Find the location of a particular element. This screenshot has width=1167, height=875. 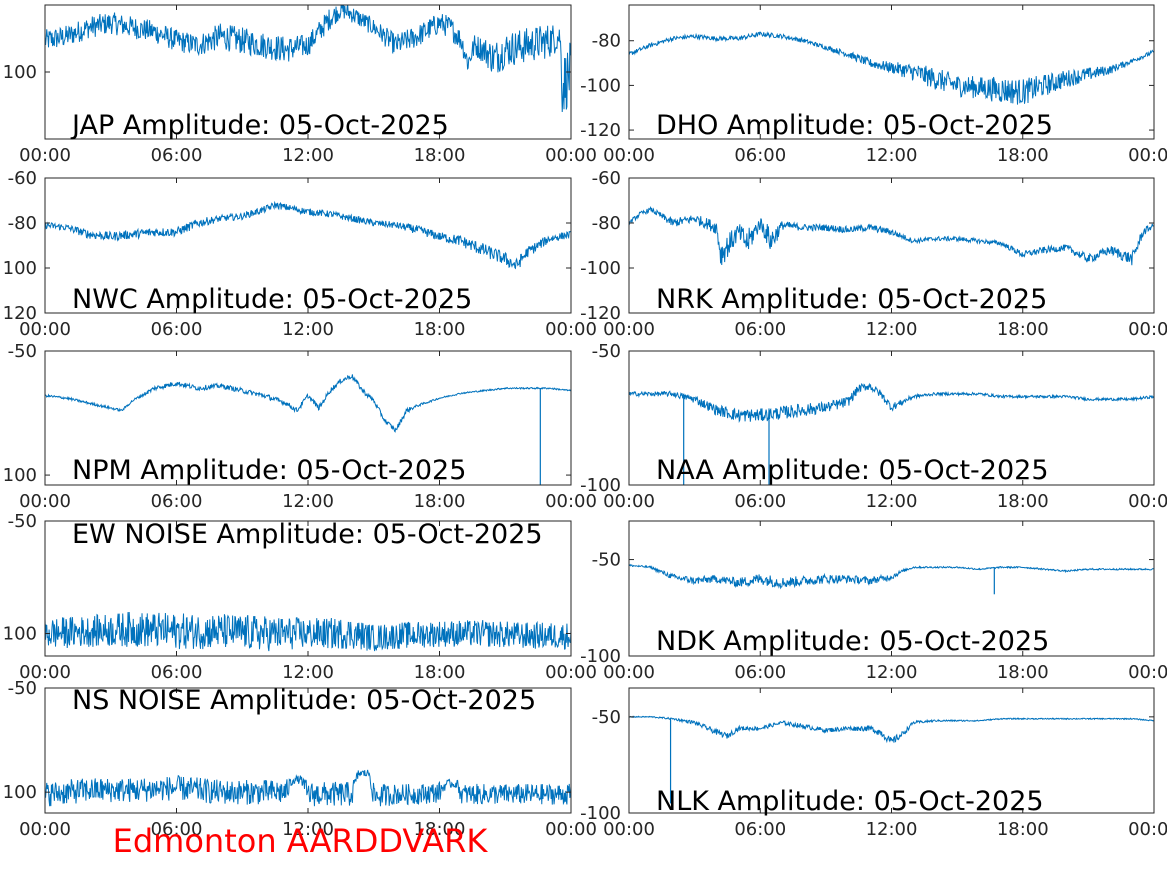

x-tick-label-npm-1: 06:00 is located at coordinates (177, 501).